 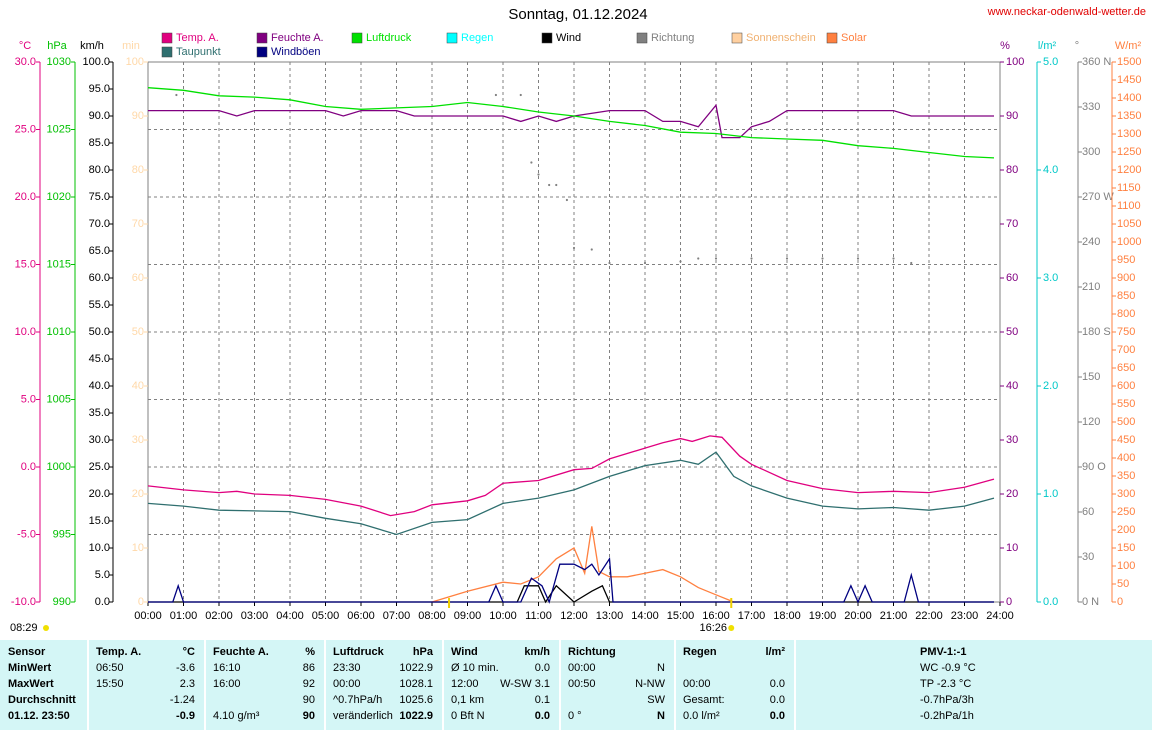 What do you see at coordinates (1126, 368) in the screenshot?
I see `y-tick-label: 650` at bounding box center [1126, 368].